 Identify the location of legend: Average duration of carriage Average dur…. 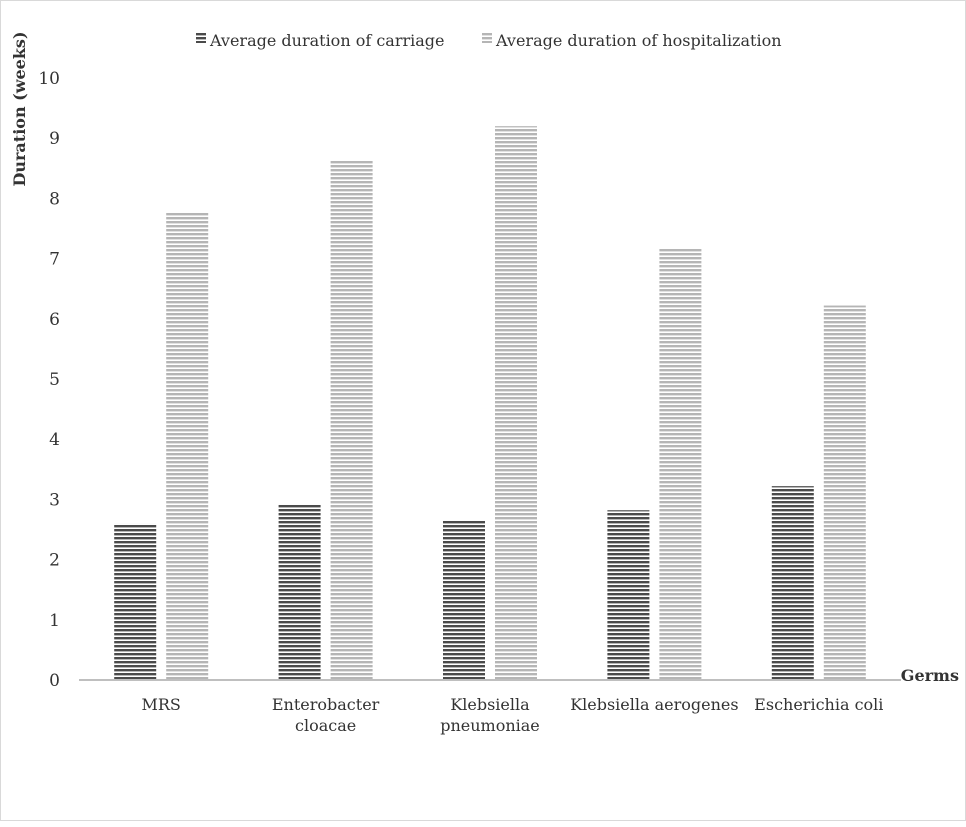
(489, 40).